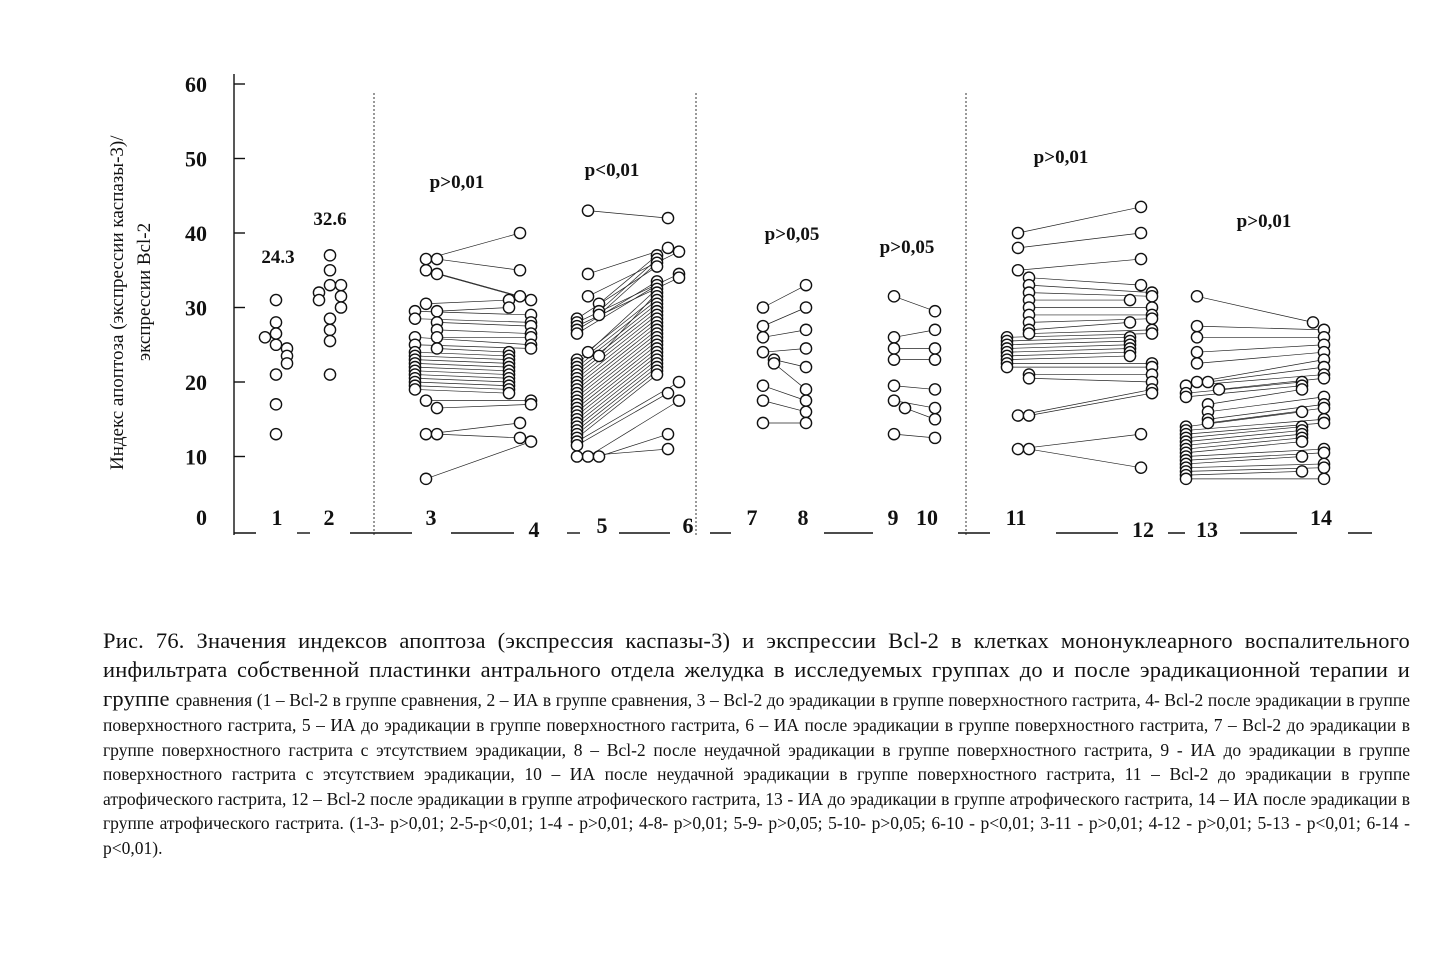 This screenshot has width=1436, height=960. What do you see at coordinates (752, 517) in the screenshot?
I see `category-label-7: 7` at bounding box center [752, 517].